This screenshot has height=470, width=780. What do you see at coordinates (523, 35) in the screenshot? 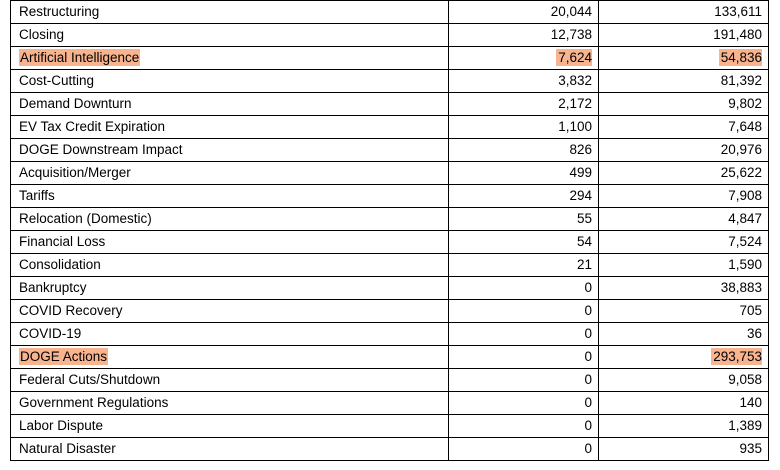
I see `count-a-cell: 12,738` at bounding box center [523, 35].